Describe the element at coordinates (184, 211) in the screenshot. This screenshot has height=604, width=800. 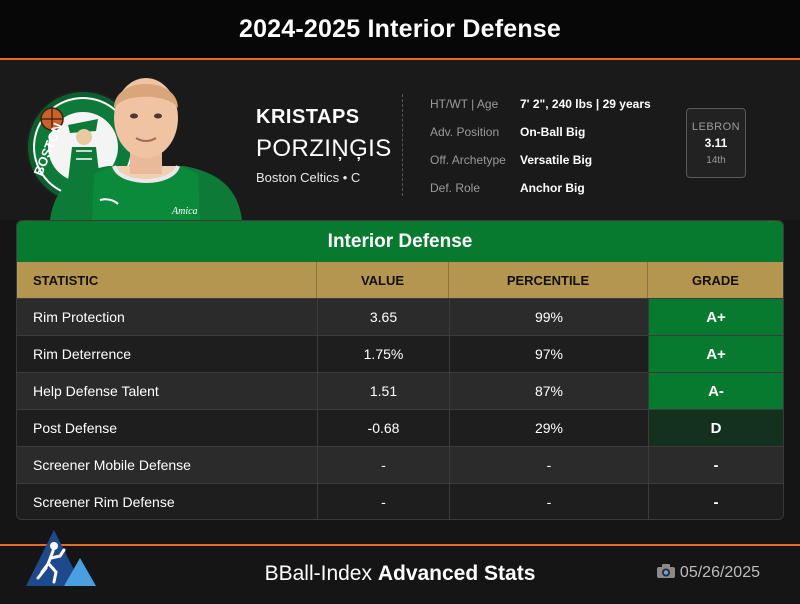
I see `jersey-sponsor-text: Amica` at that location.